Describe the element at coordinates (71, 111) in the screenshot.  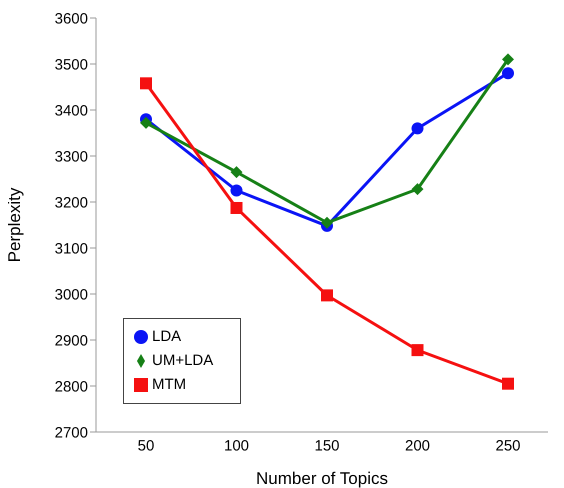
I see `y-tick-label: 3400` at that location.